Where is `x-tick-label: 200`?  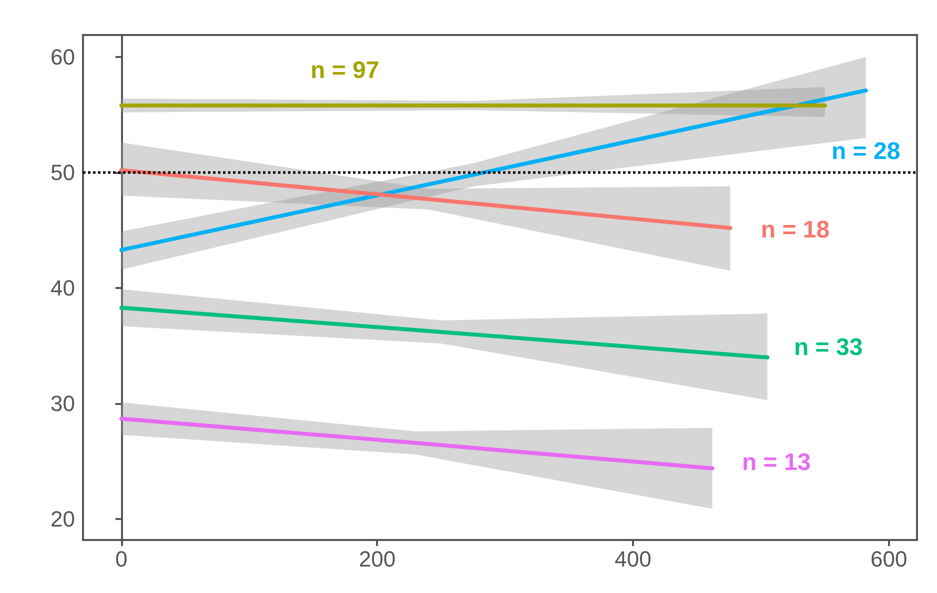 x-tick-label: 200 is located at coordinates (377, 559).